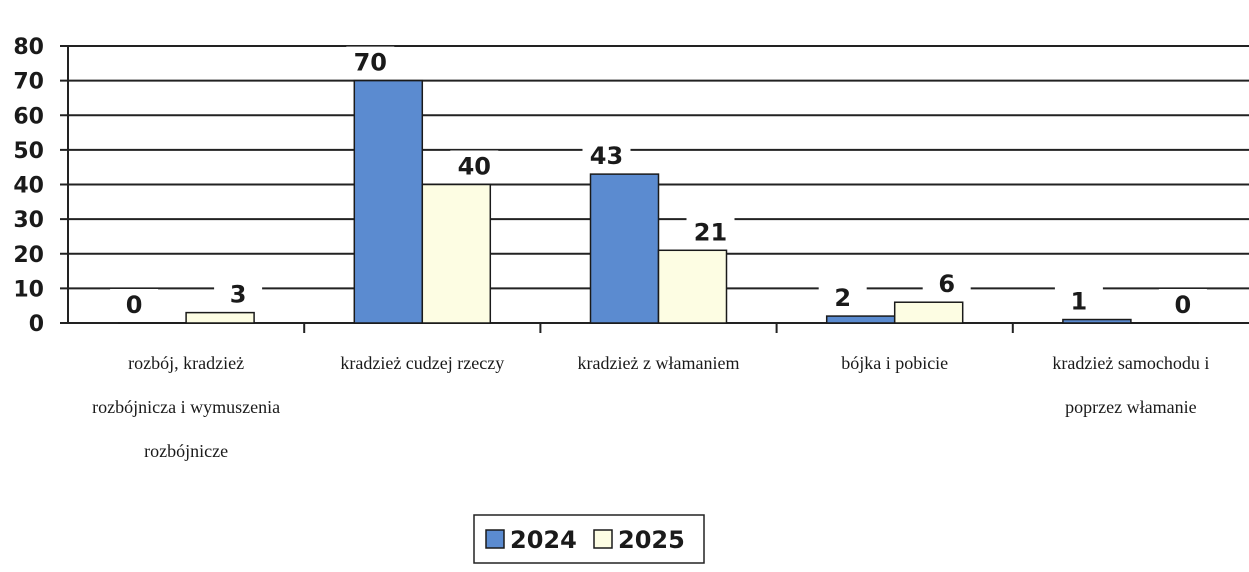 The width and height of the screenshot is (1249, 572). What do you see at coordinates (28, 255) in the screenshot?
I see `y-tick-label: 20` at bounding box center [28, 255].